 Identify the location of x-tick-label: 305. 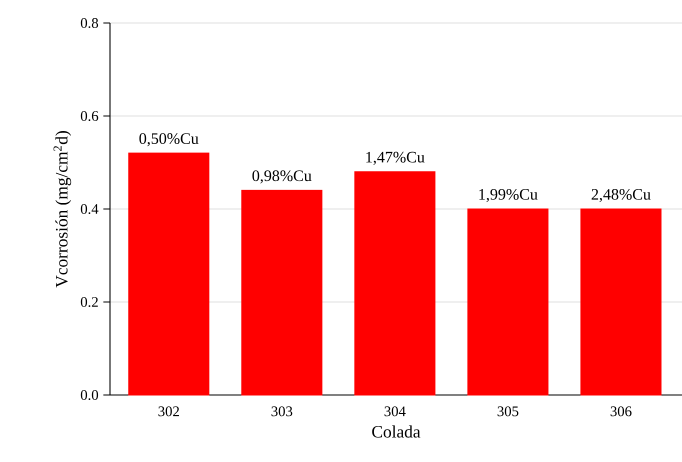
(508, 411).